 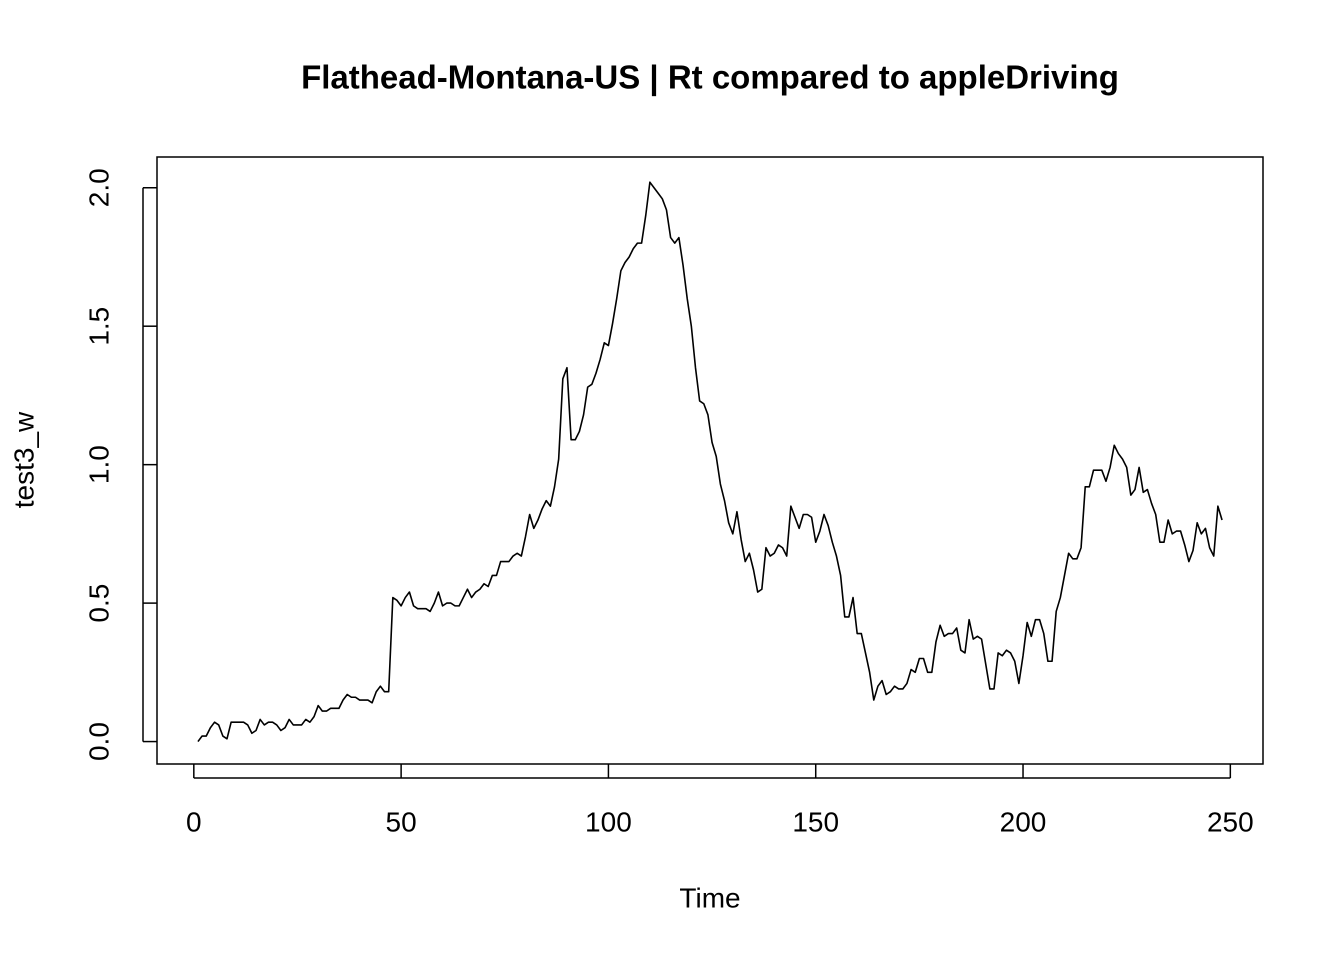 I want to click on x-tick-label: 50, so click(x=401, y=821).